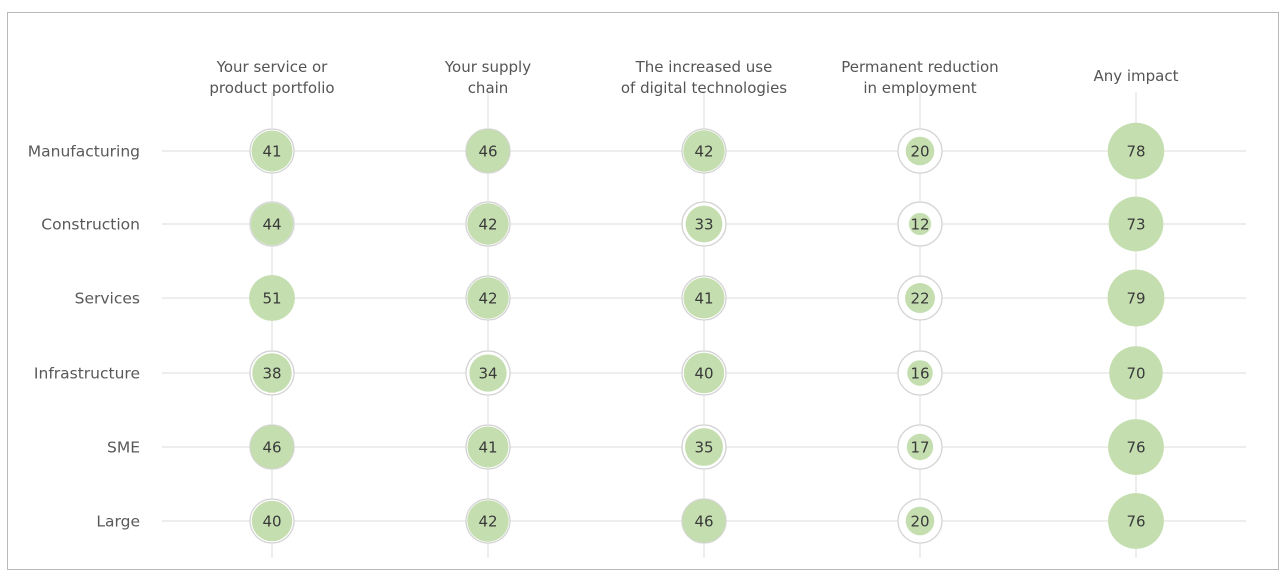 This screenshot has height=579, width=1288. I want to click on row-label-large: Large, so click(118, 522).